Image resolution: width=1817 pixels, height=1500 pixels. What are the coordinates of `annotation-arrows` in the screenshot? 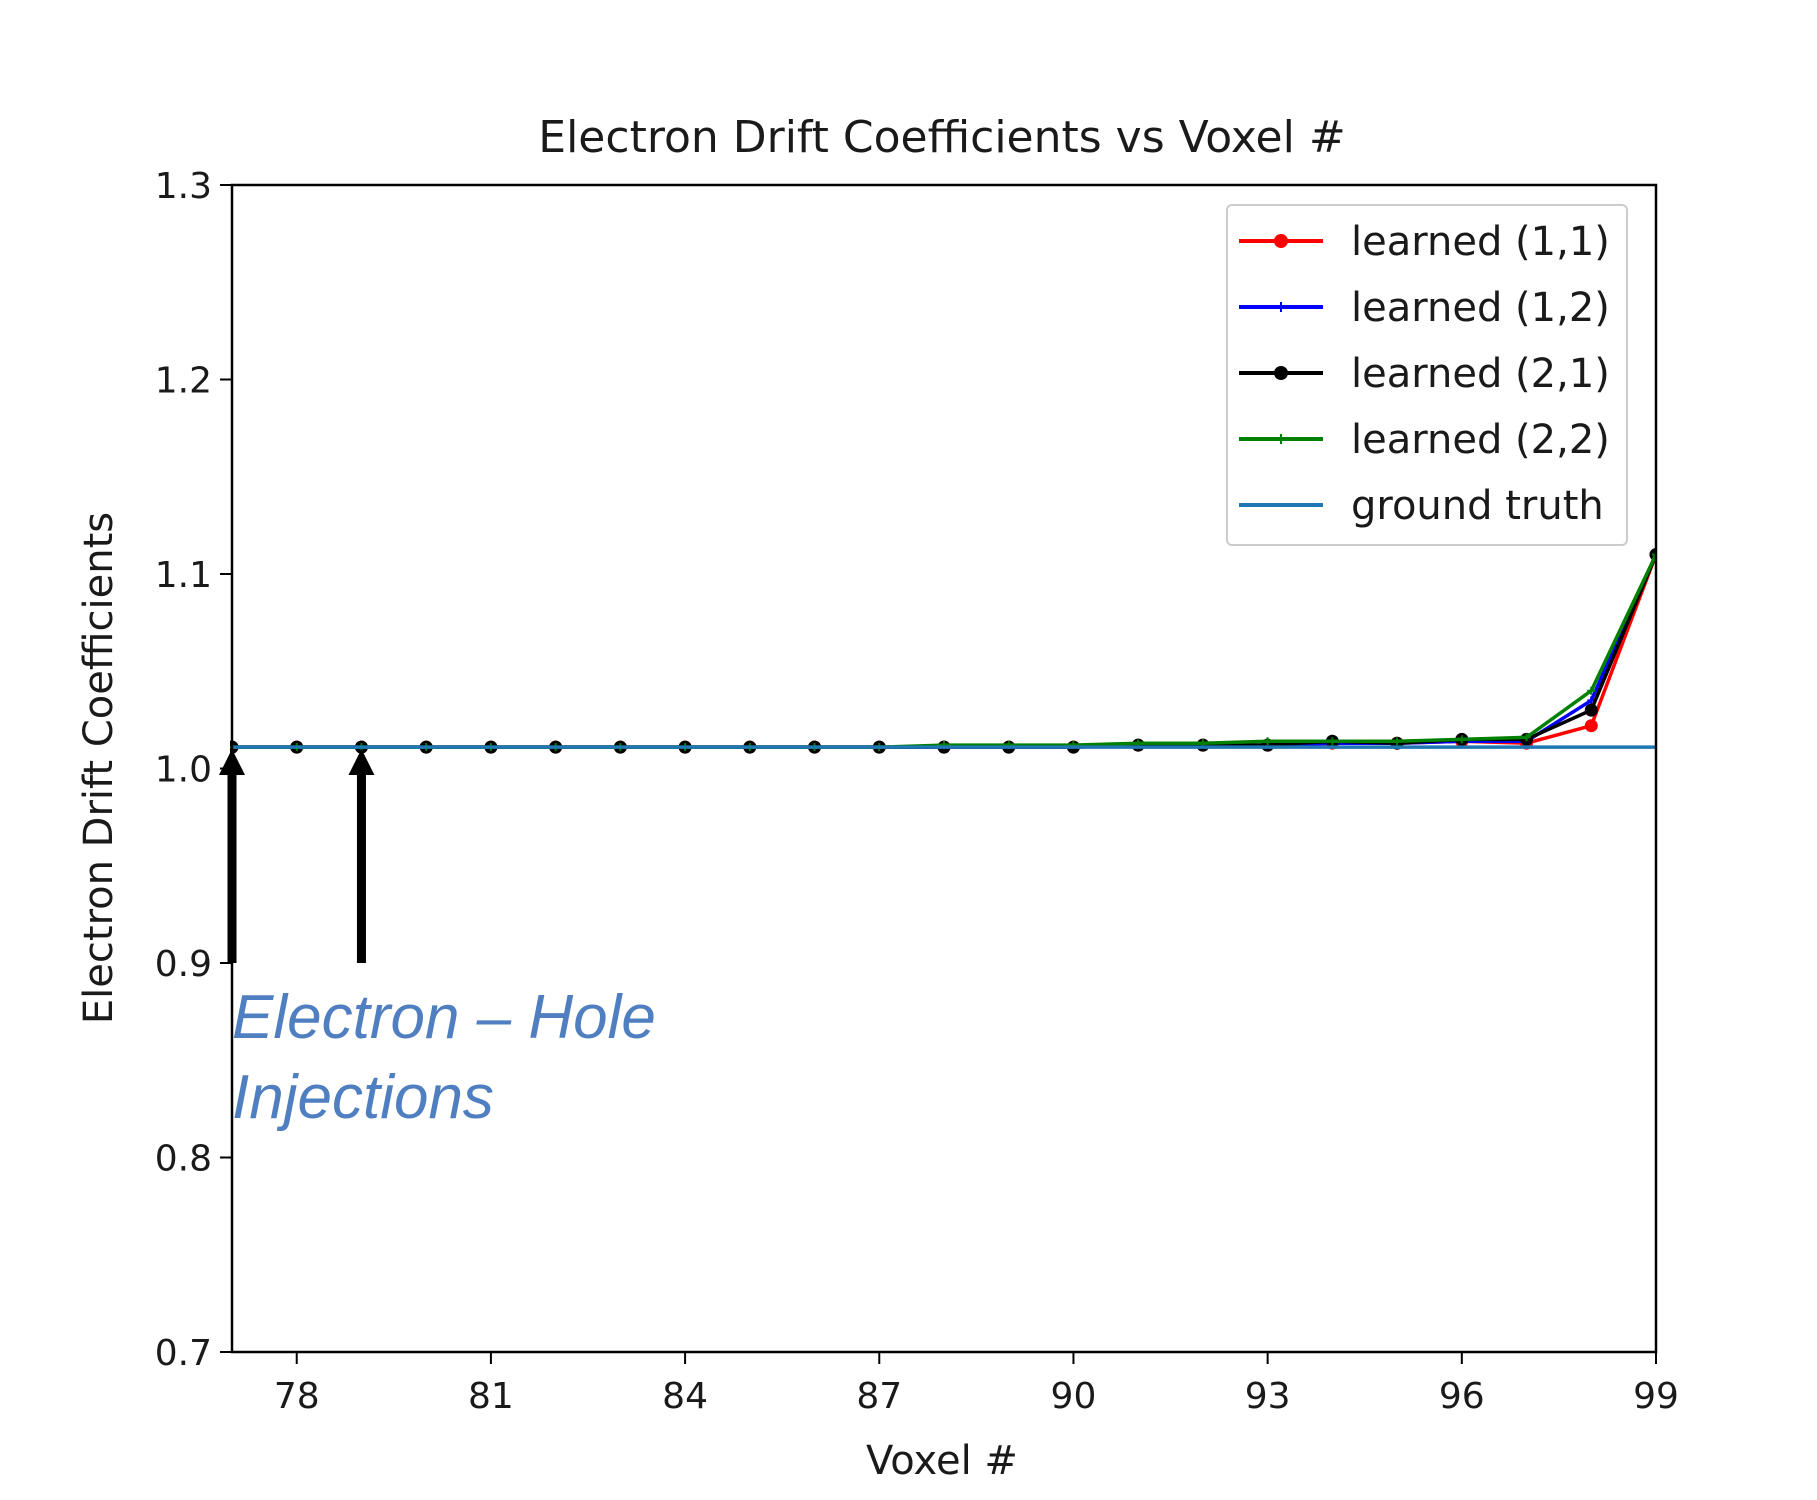 It's located at (297, 856).